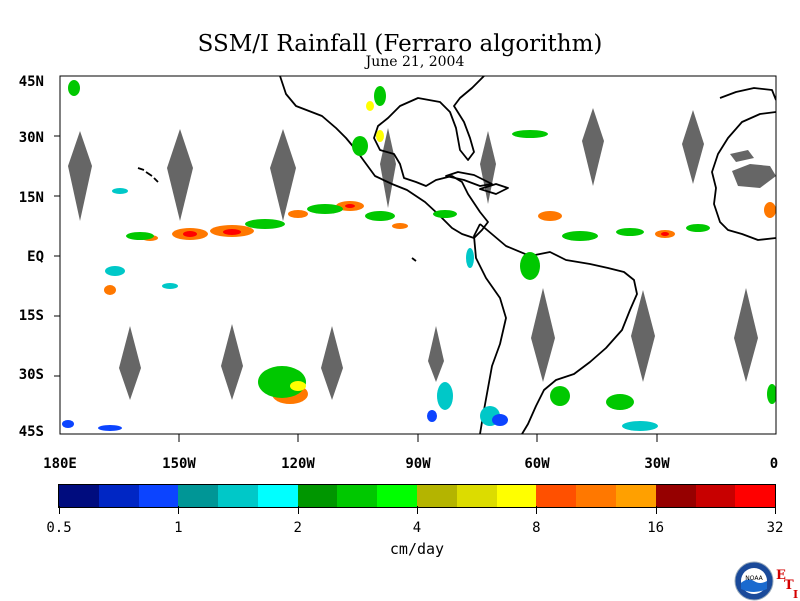 The image size is (800, 601). Describe the element at coordinates (536, 528) in the screenshot. I see `colorbar-tick-label: 8` at that location.